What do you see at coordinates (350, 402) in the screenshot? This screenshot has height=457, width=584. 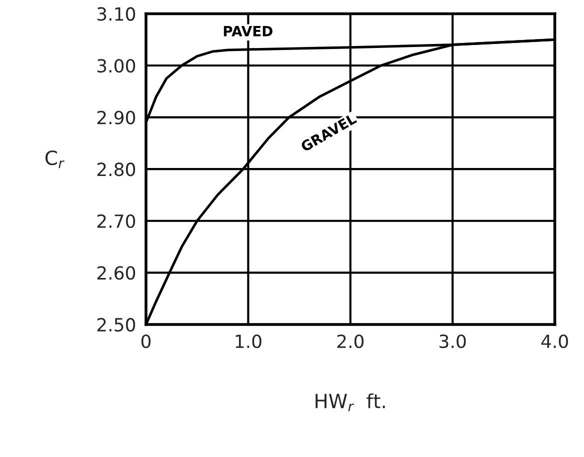 I see `x-axis-title: HW$_{r}$ ft.` at bounding box center [350, 402].